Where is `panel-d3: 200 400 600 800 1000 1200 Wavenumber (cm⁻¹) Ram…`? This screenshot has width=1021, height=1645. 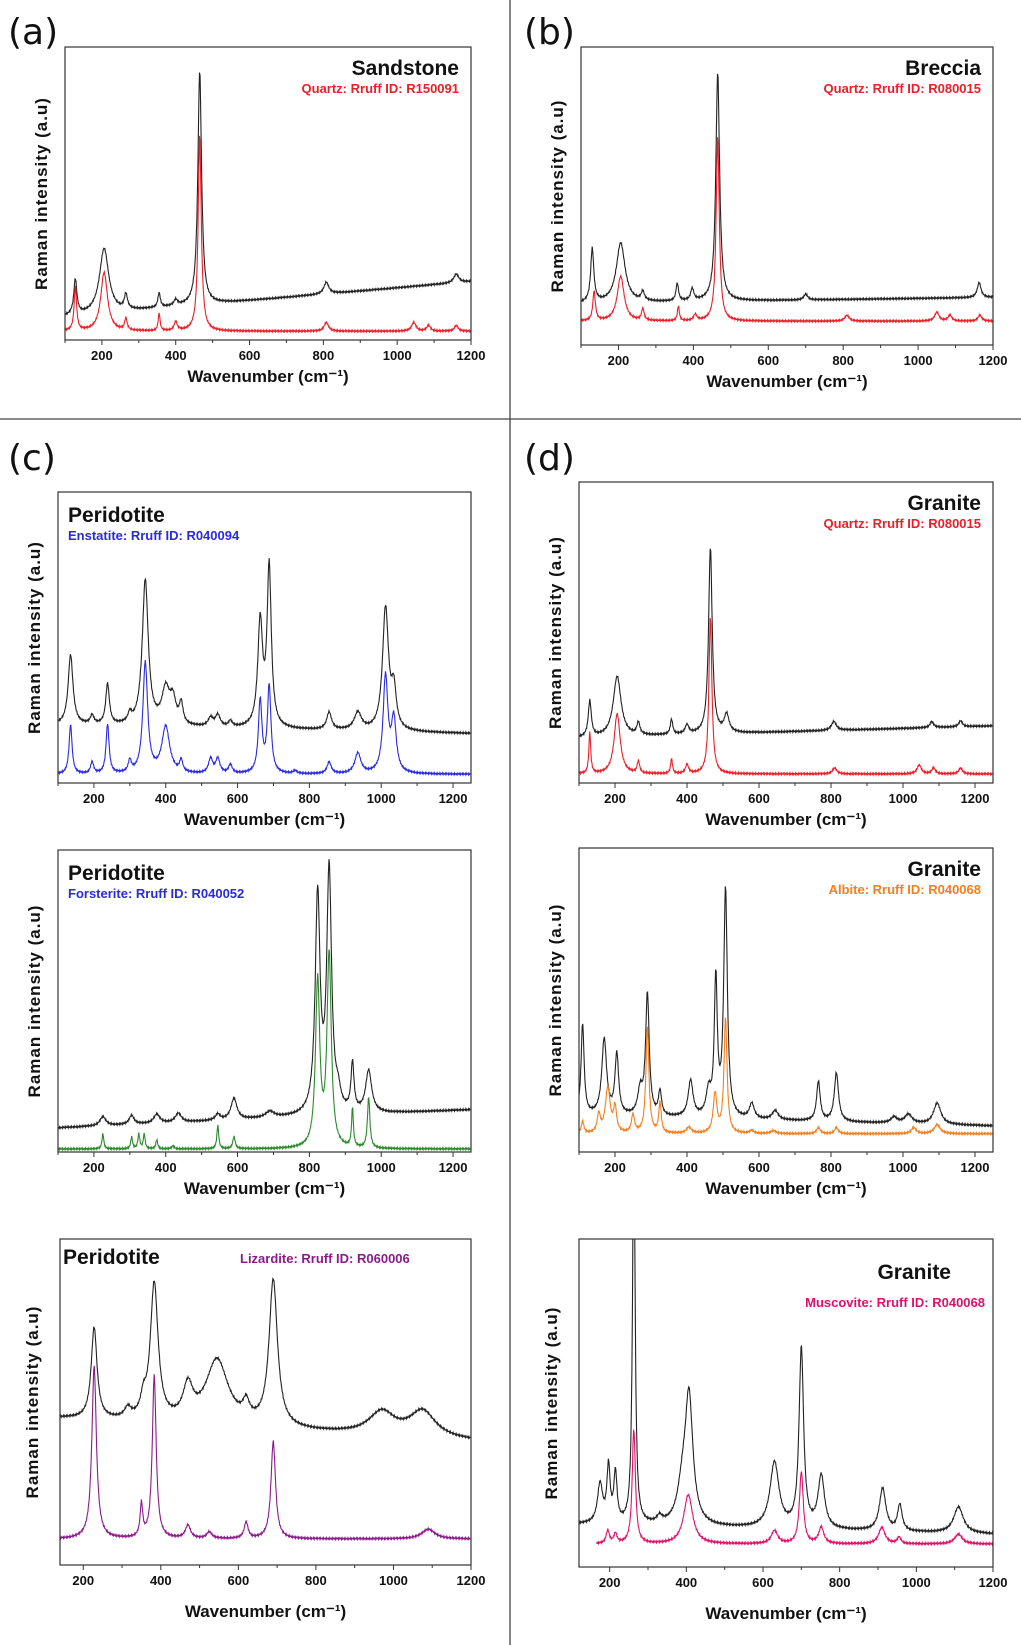 panel-d3: 200 400 600 800 1000 1200 Wavenumber (cm⁻¹) Ram… is located at coordinates (775, 1430).